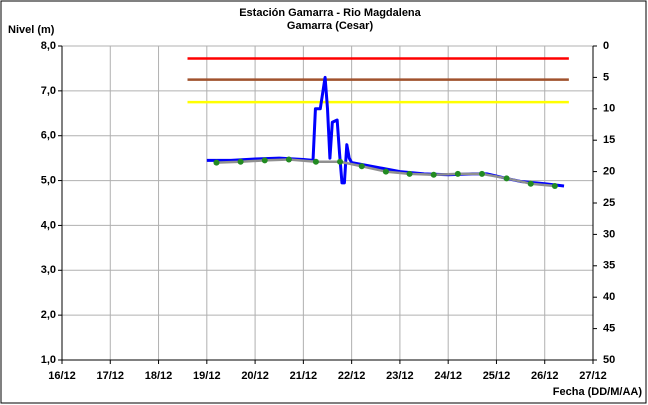  I want to click on x-tick-label: 17/12, so click(111, 376).